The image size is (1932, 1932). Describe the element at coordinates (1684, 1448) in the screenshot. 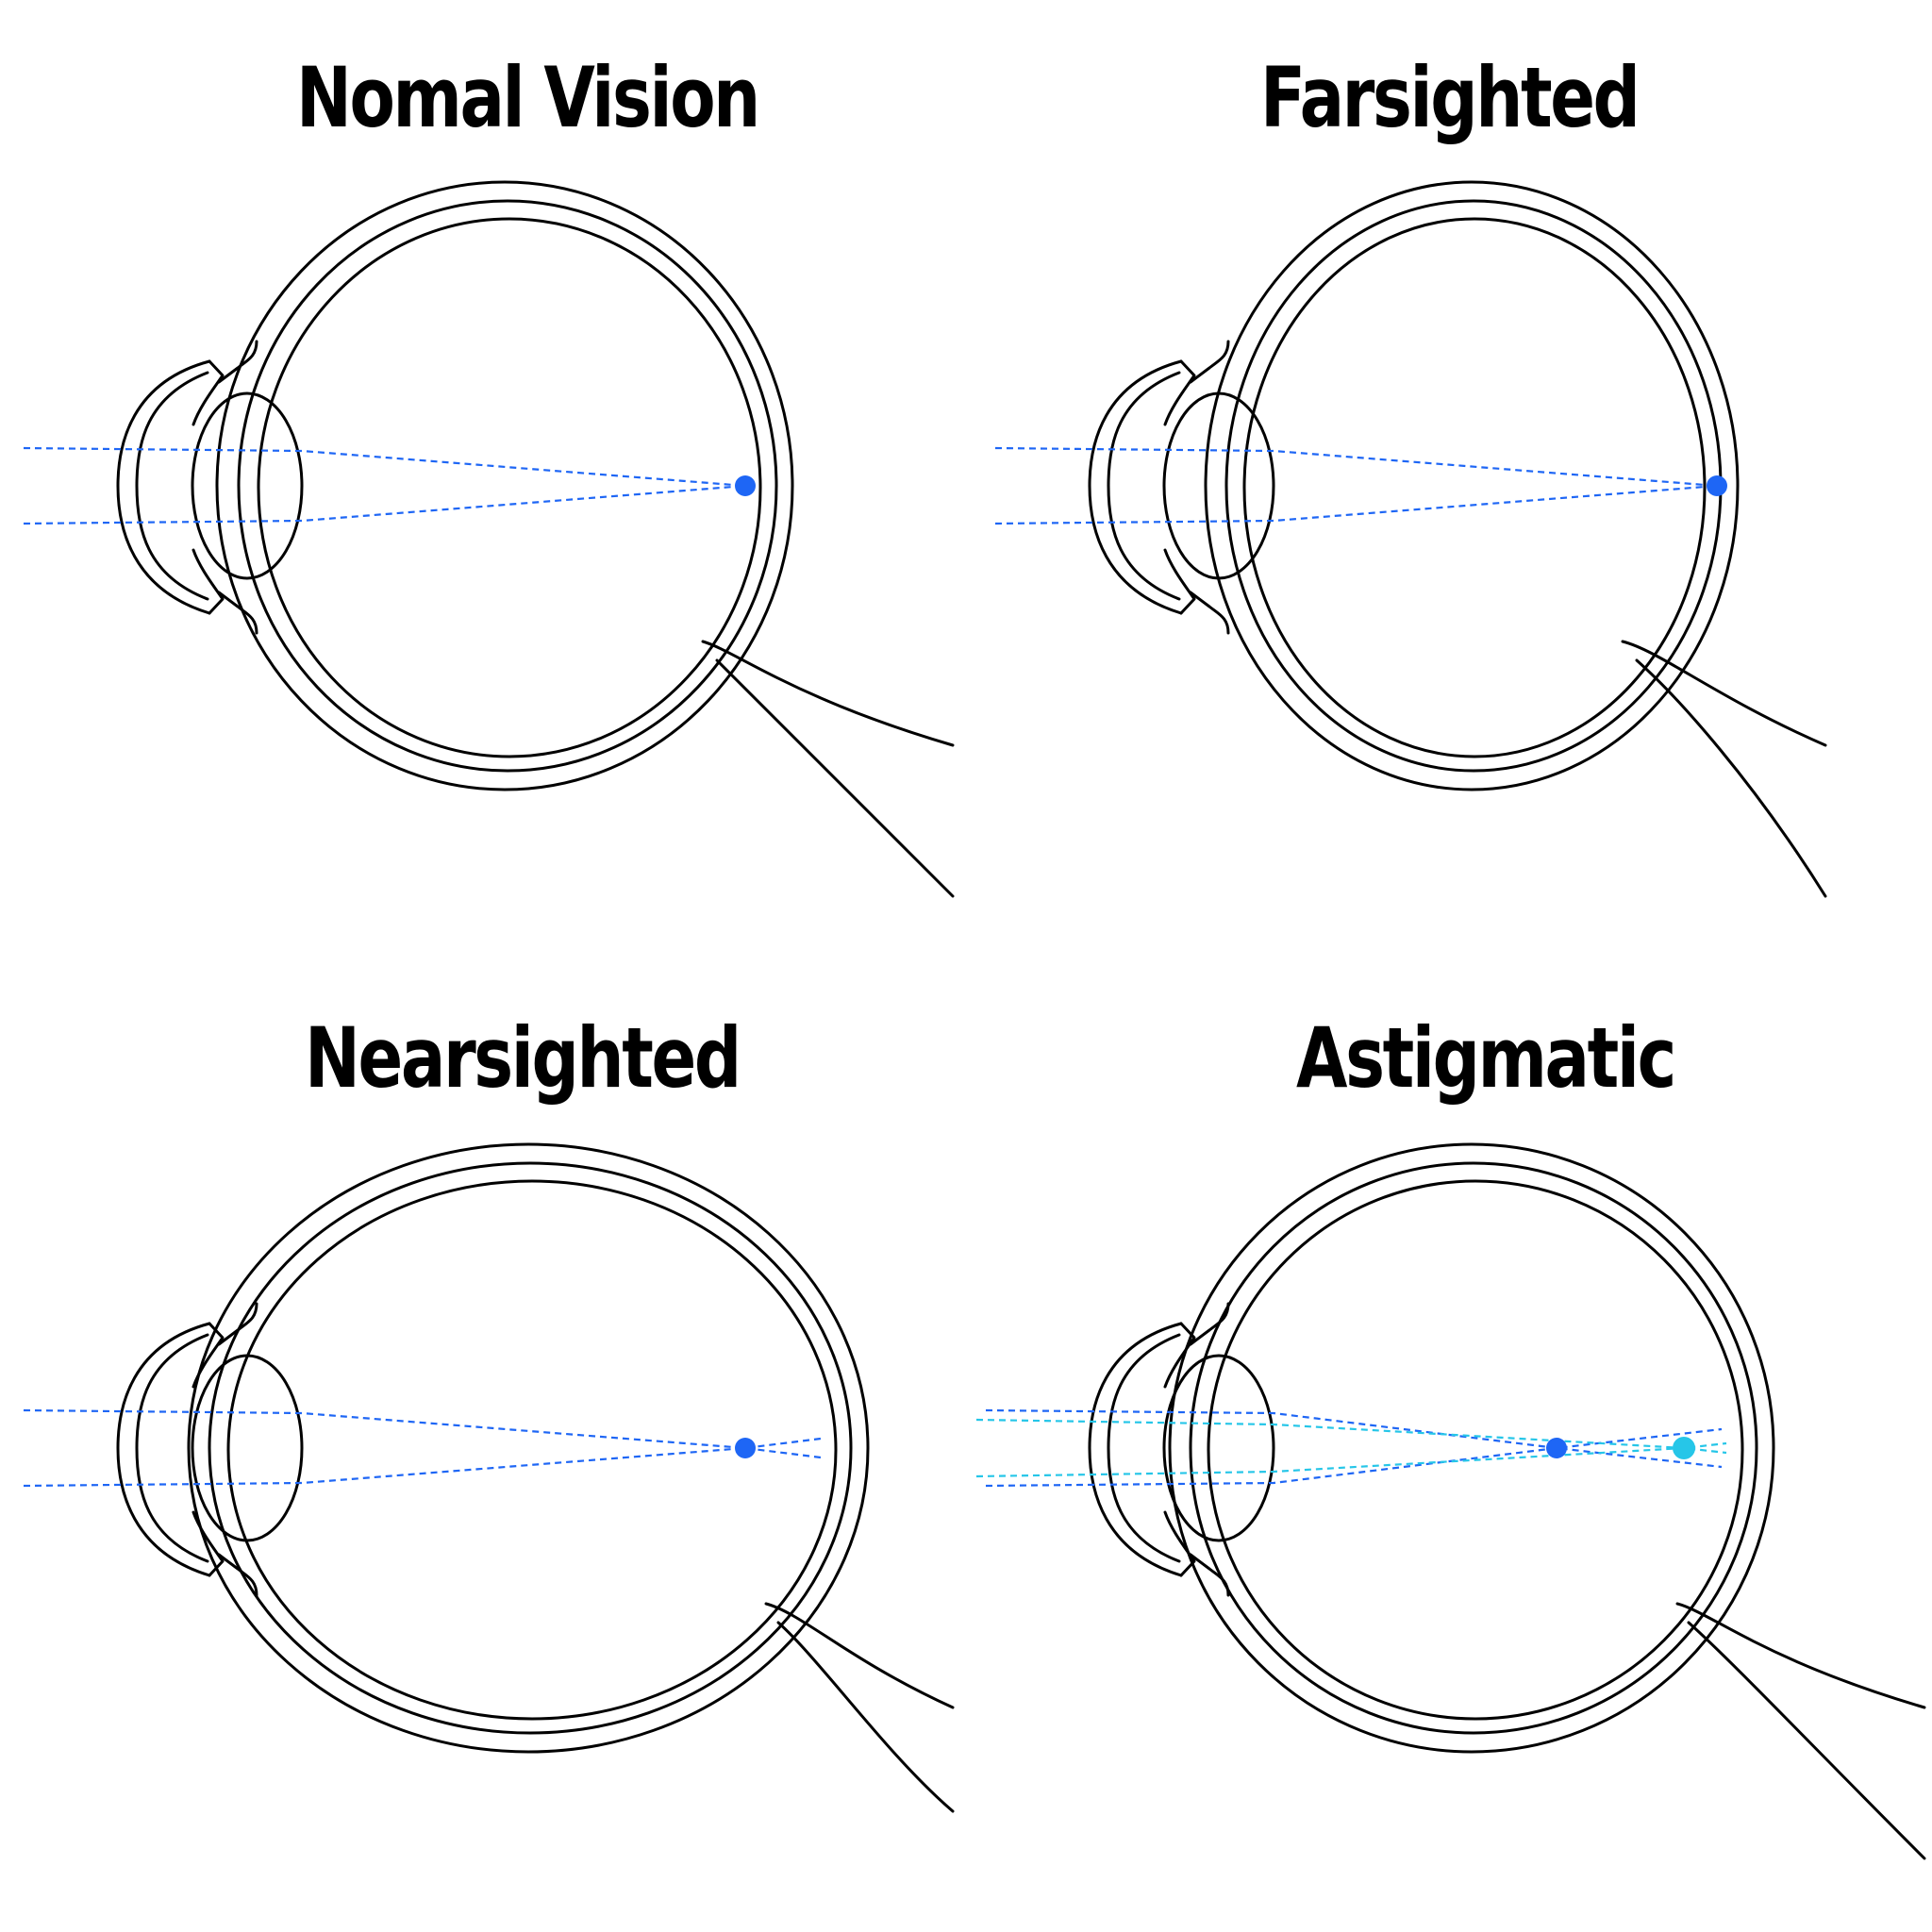

I see `focal-point-astigmatic-secondary` at that location.